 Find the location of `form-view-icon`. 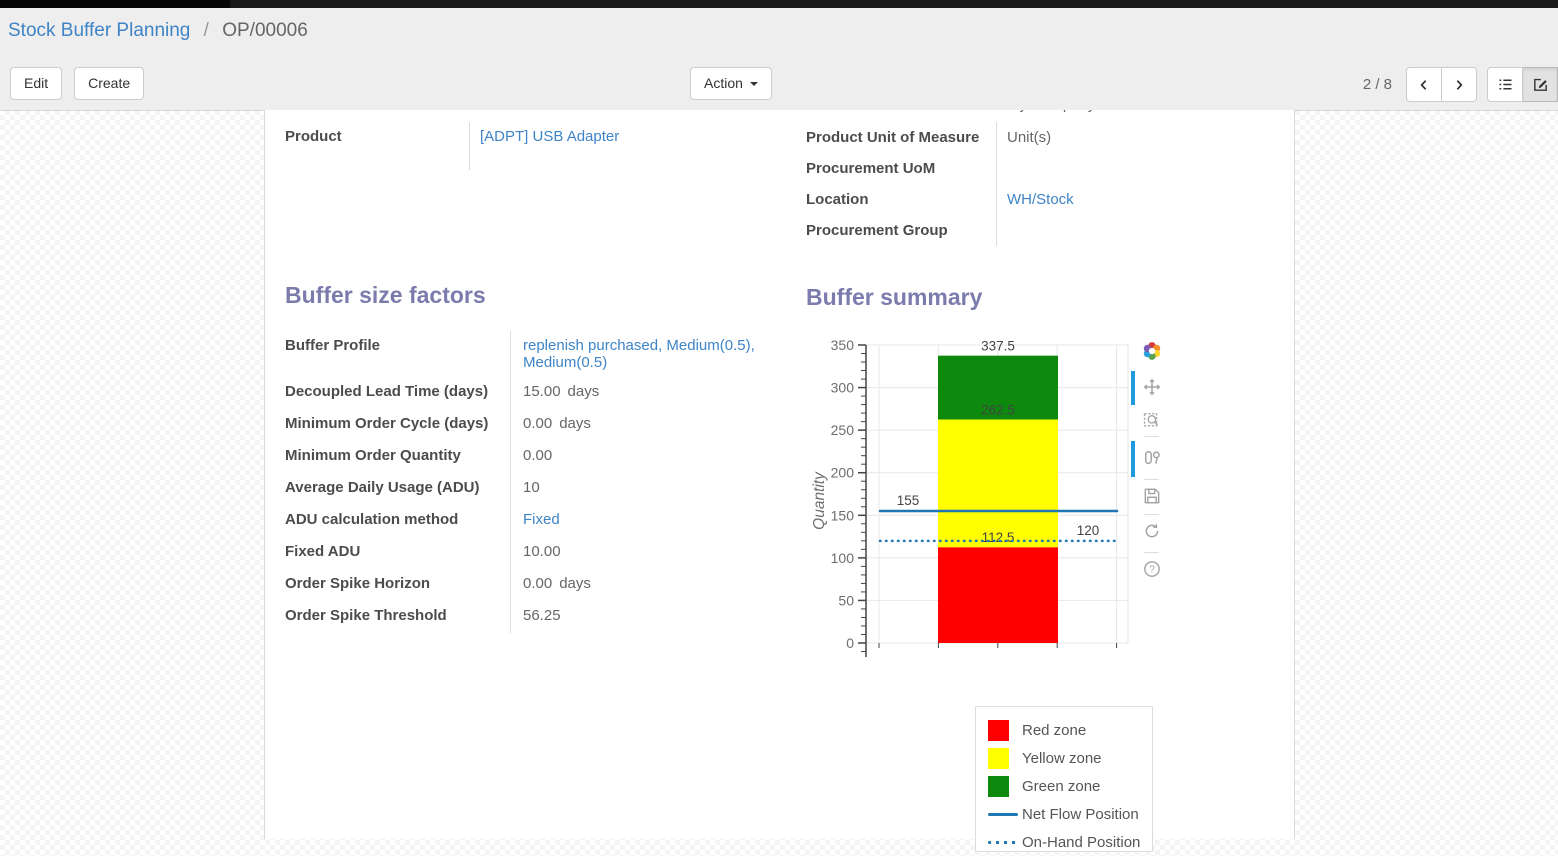

form-view-icon is located at coordinates (1540, 84).